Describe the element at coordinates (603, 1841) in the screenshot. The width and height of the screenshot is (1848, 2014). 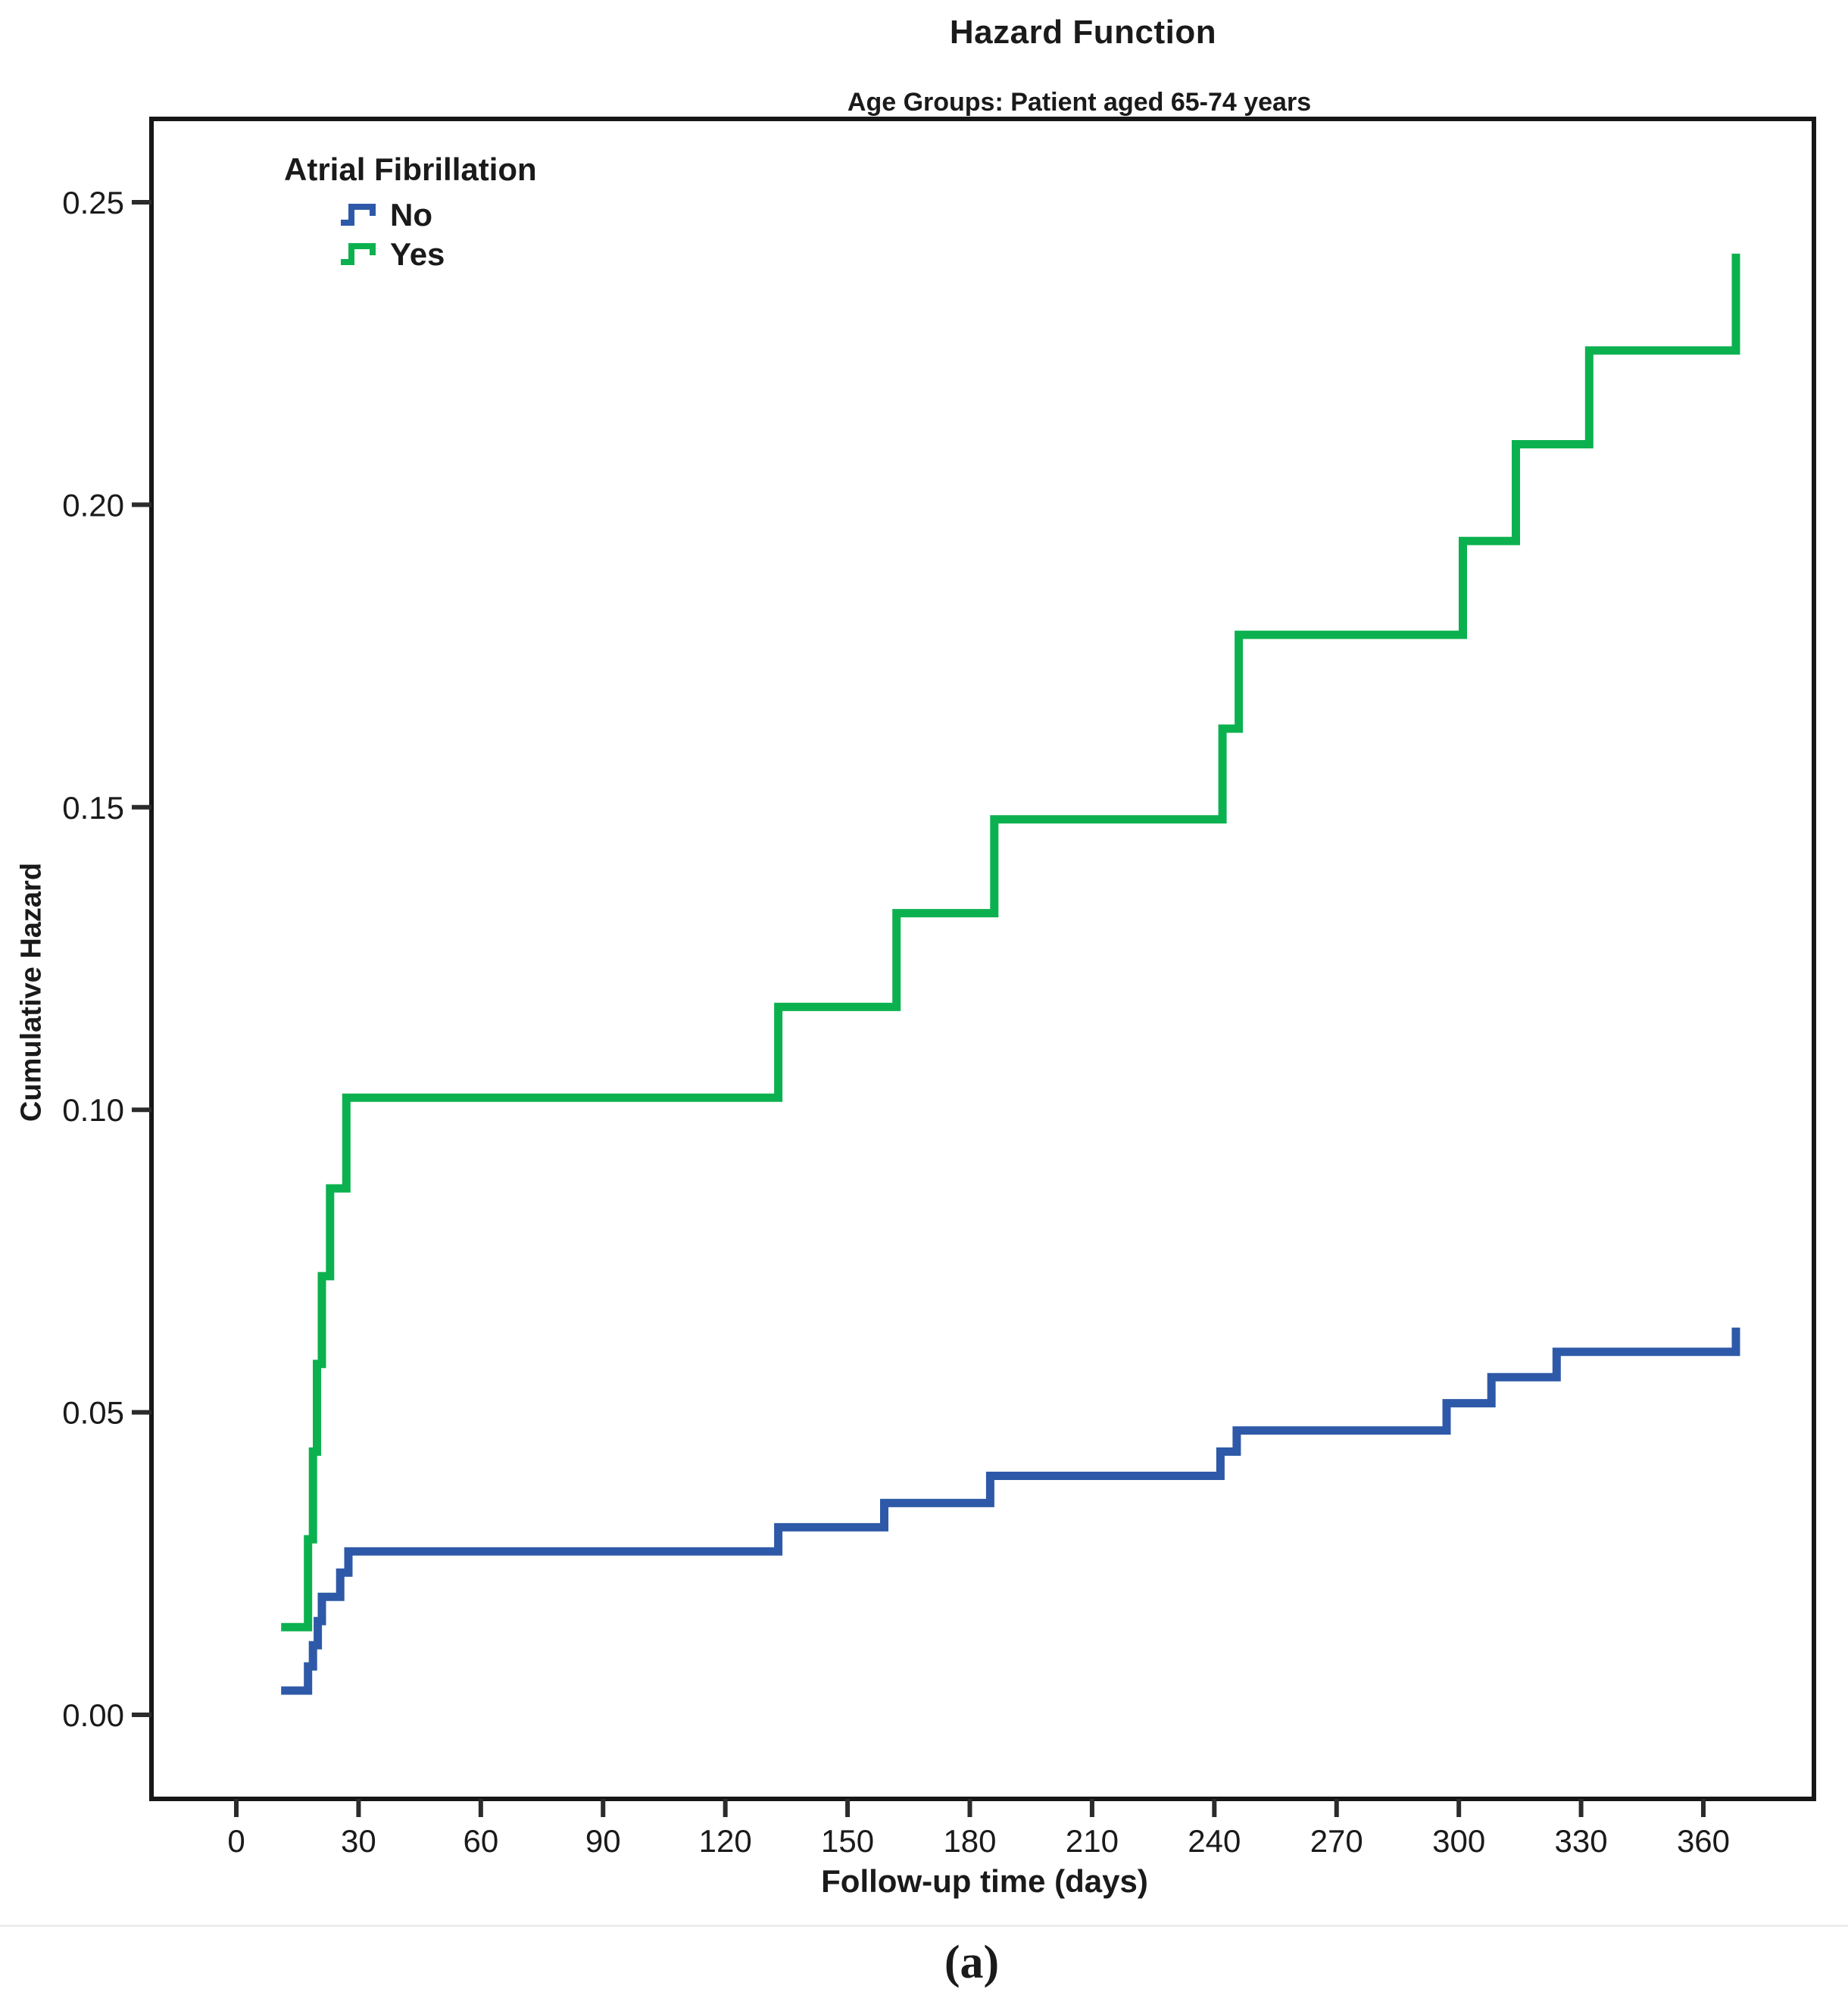
I see `x-tick-label: 90` at that location.